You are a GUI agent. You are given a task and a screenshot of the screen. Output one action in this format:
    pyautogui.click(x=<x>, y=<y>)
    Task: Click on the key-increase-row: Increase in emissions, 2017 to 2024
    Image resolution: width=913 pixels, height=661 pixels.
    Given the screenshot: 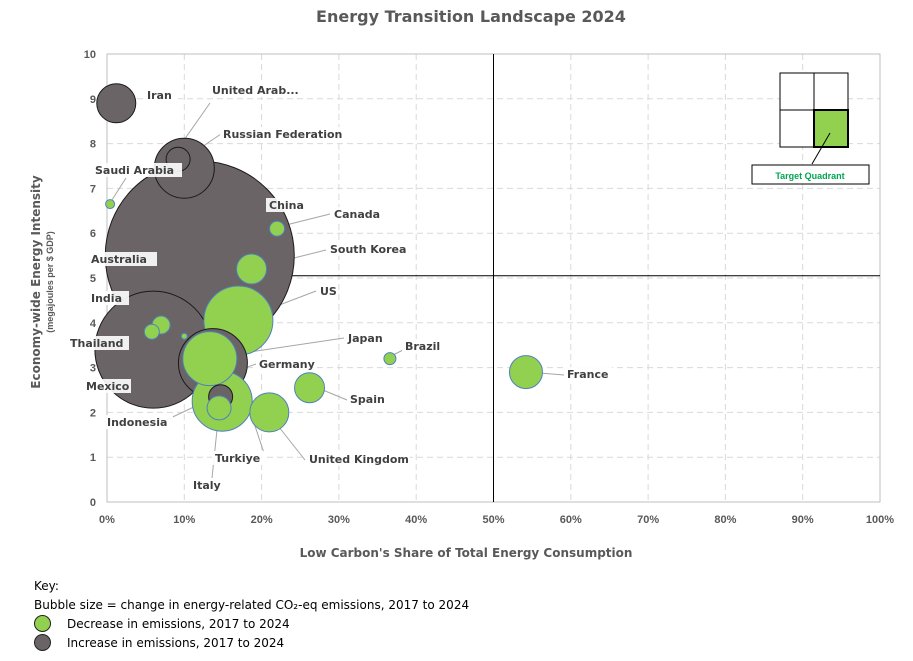 What is the action you would take?
    pyautogui.click(x=251, y=642)
    